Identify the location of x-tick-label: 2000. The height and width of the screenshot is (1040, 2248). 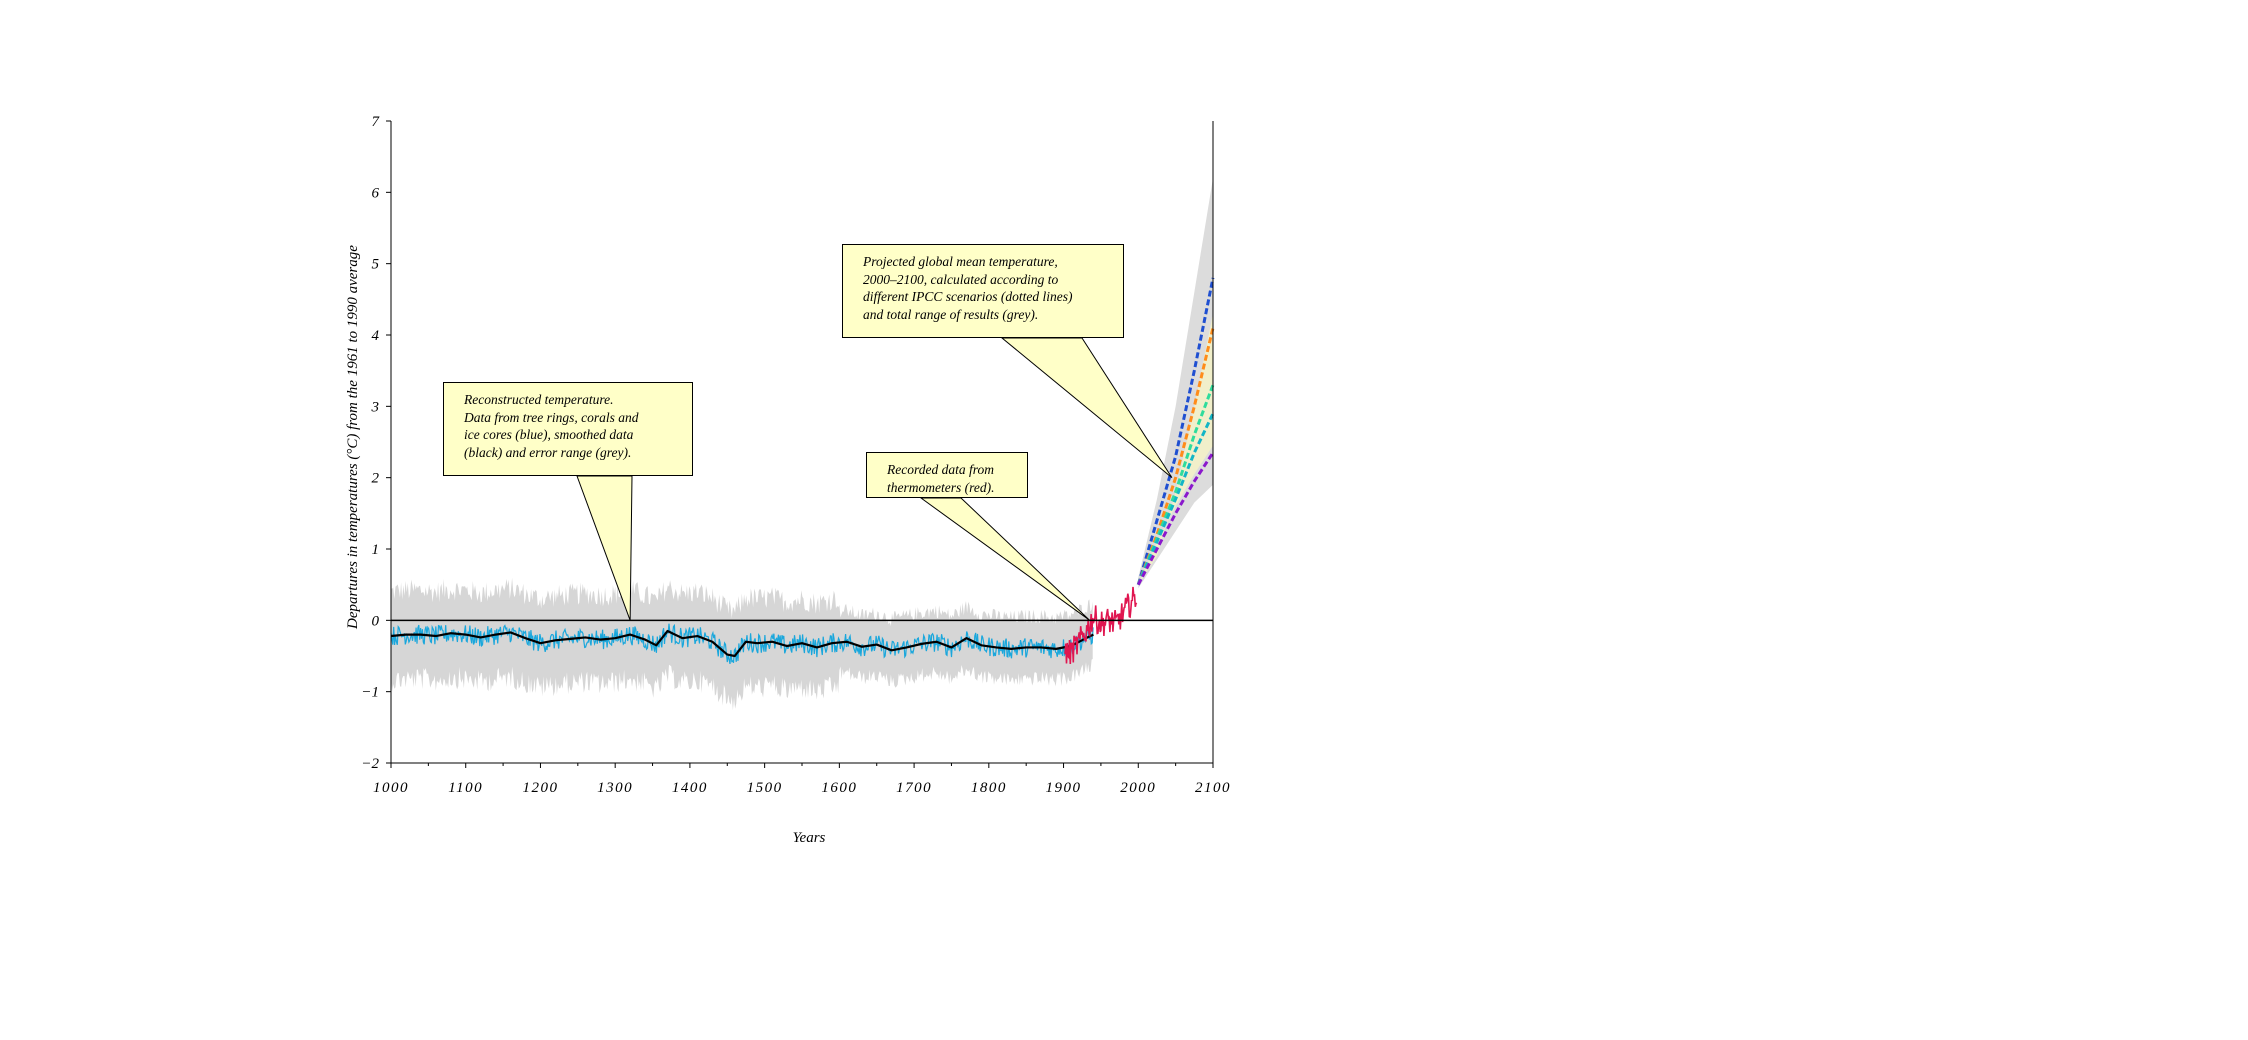
(1138, 788).